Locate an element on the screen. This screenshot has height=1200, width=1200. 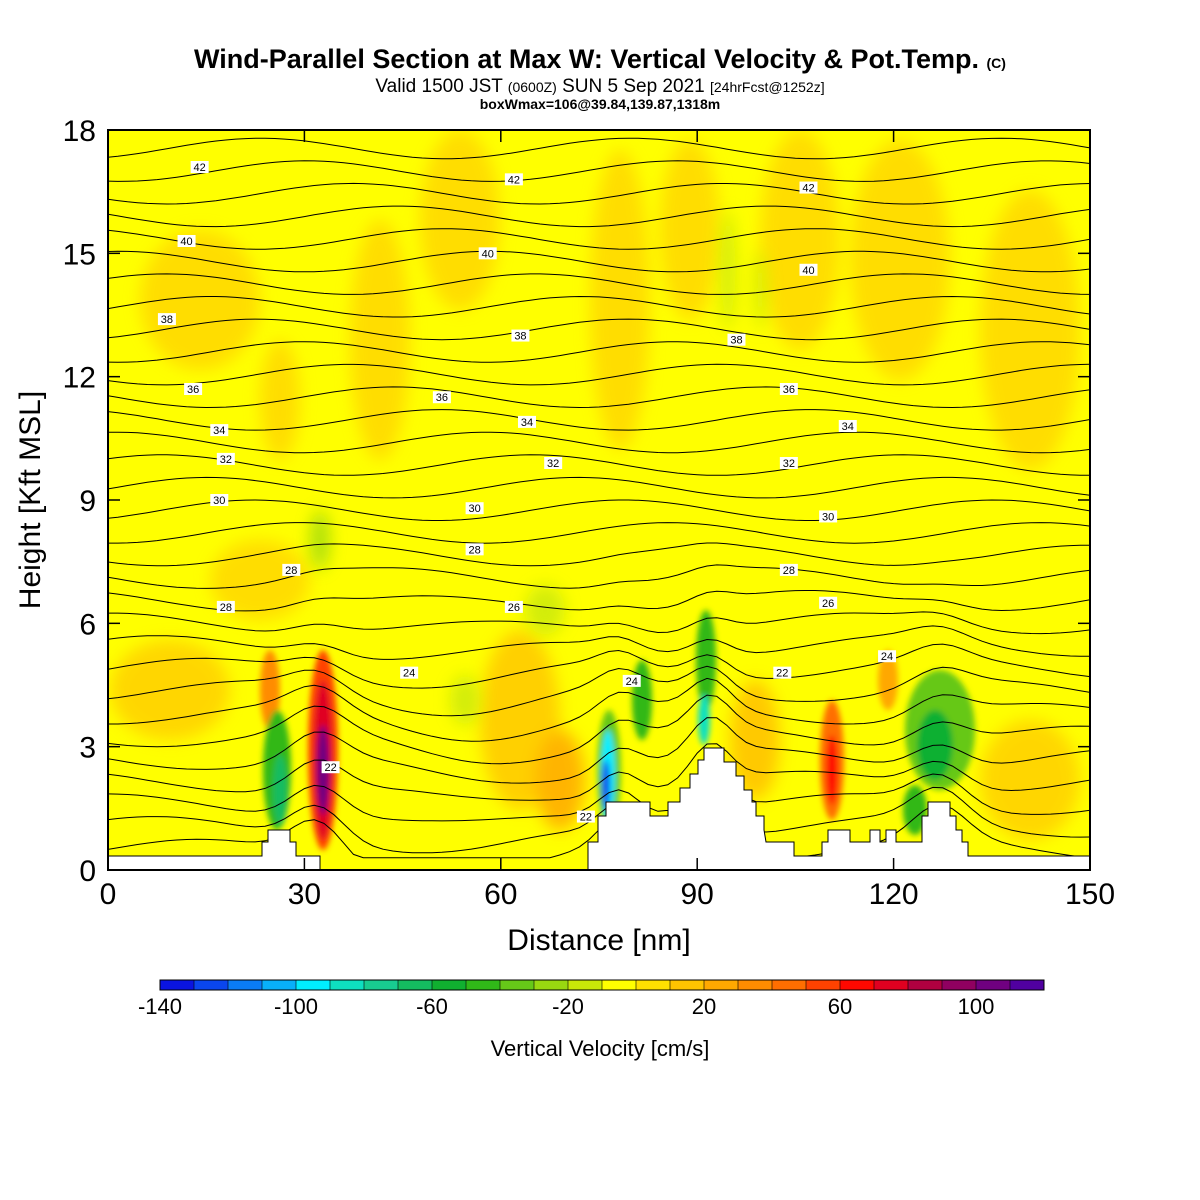
colorbar-tick-label: -20 is located at coordinates (568, 1006).